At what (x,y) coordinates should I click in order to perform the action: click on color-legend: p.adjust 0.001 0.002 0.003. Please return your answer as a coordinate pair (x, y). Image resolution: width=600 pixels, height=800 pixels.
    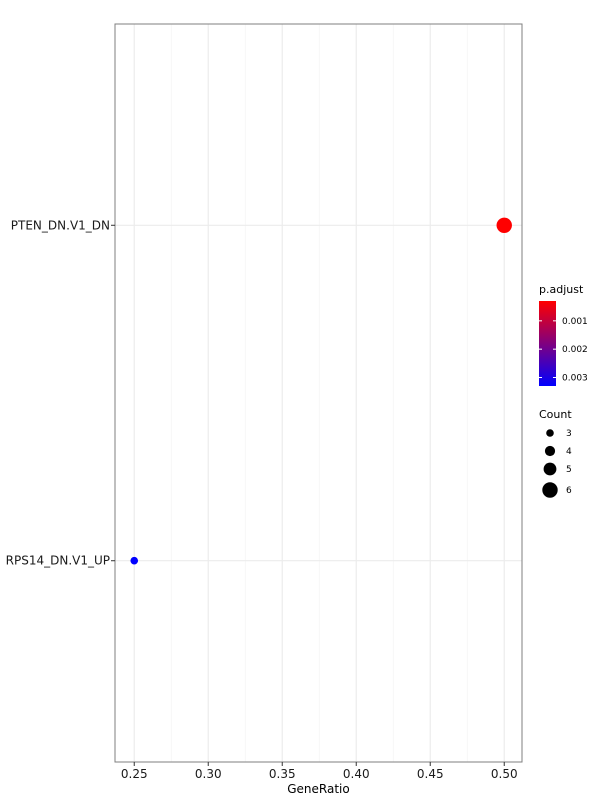
    Looking at the image, I should click on (563, 334).